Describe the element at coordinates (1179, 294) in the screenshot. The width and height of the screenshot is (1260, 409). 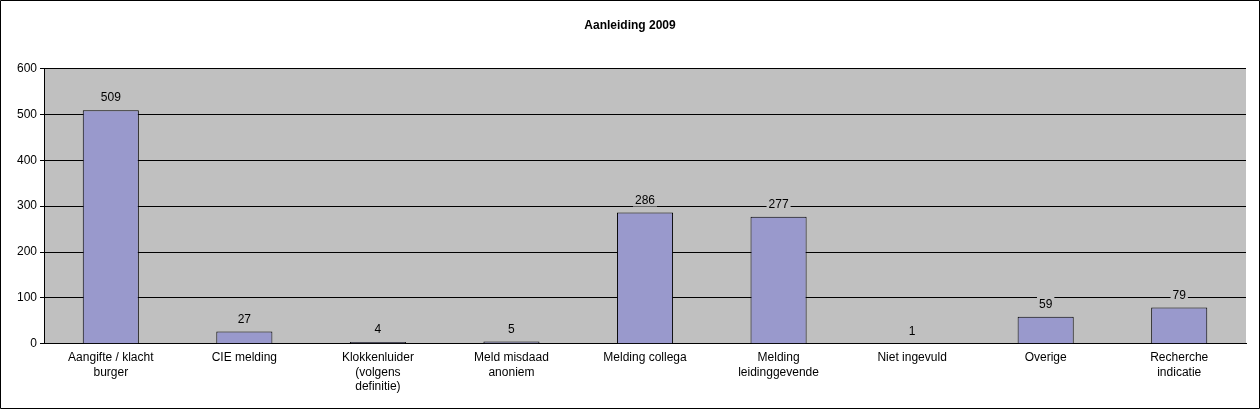
I see `data-label: 79` at that location.